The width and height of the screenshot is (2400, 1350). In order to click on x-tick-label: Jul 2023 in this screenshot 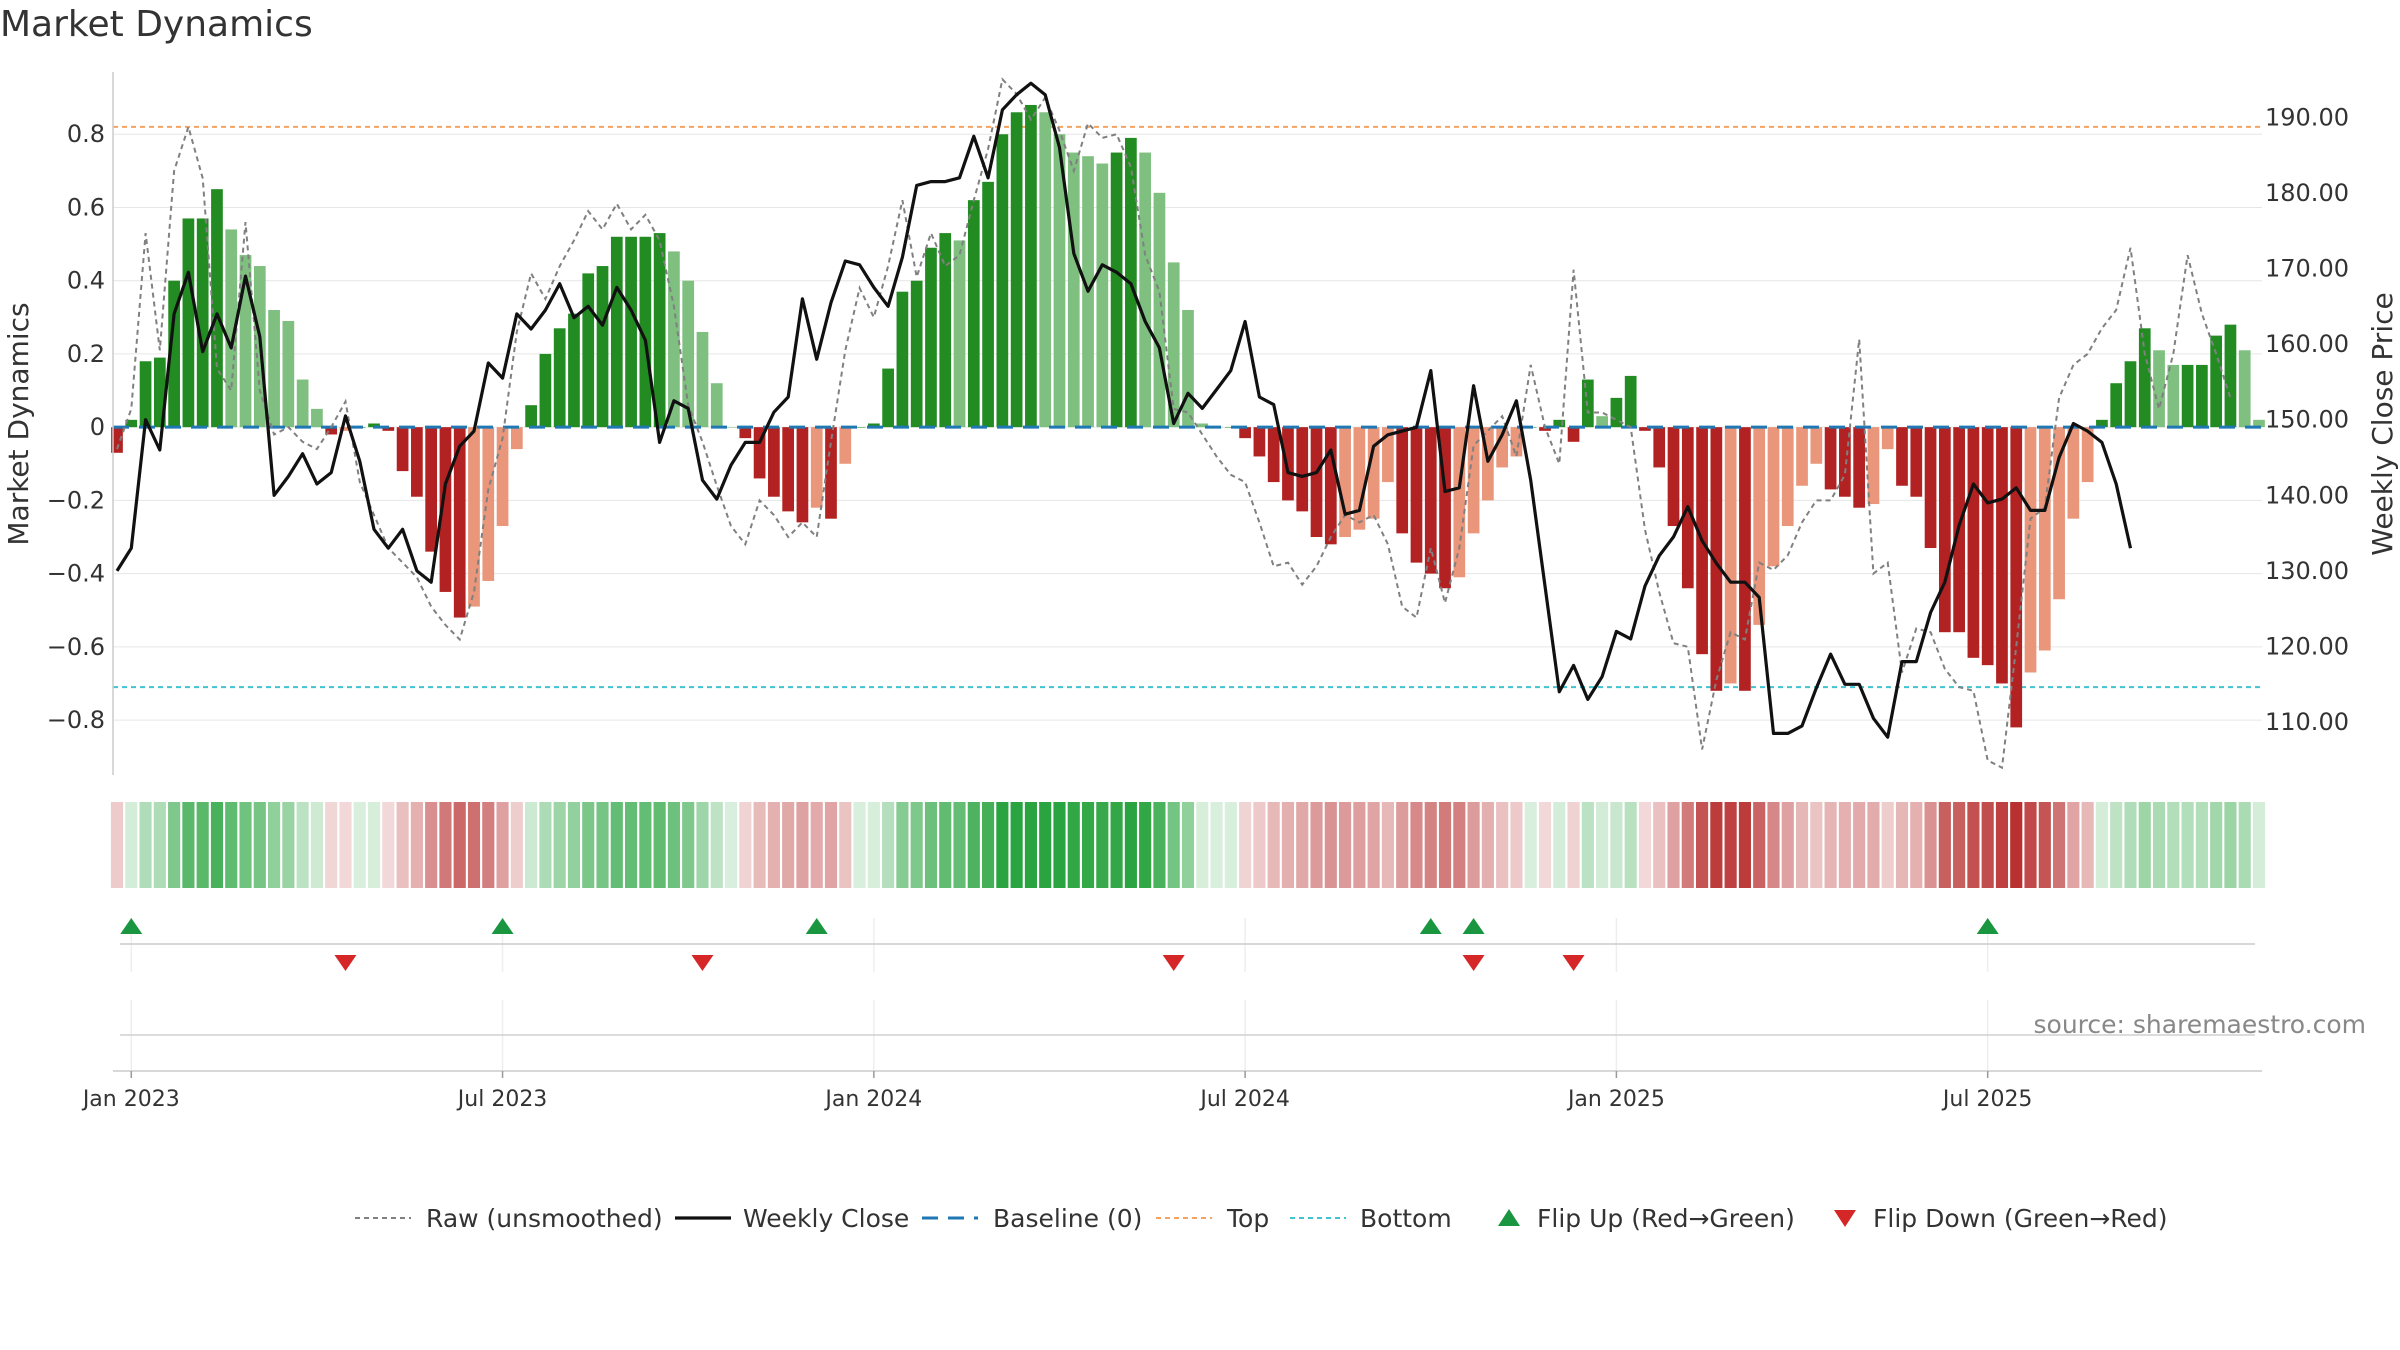, I will do `click(502, 1099)`.